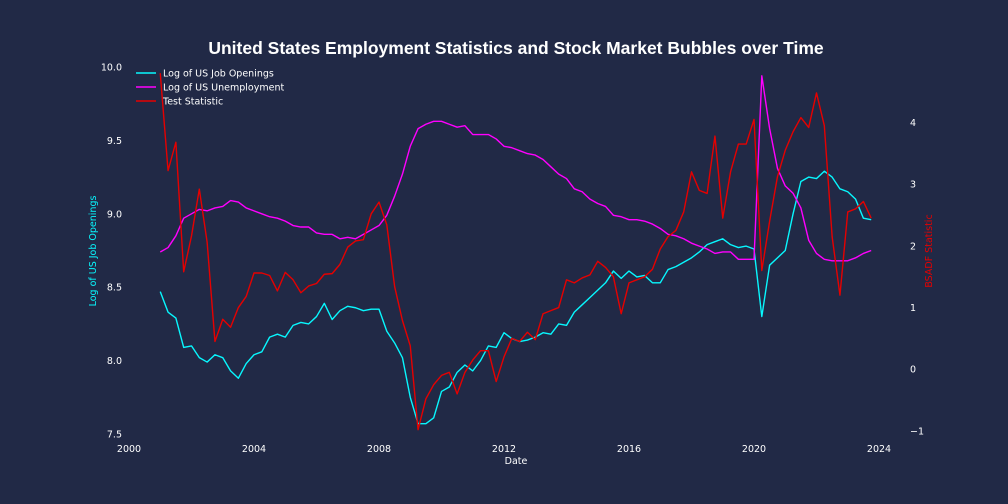 The width and height of the screenshot is (1008, 504). Describe the element at coordinates (913, 370) in the screenshot. I see `right-y-tick-label: 0` at that location.